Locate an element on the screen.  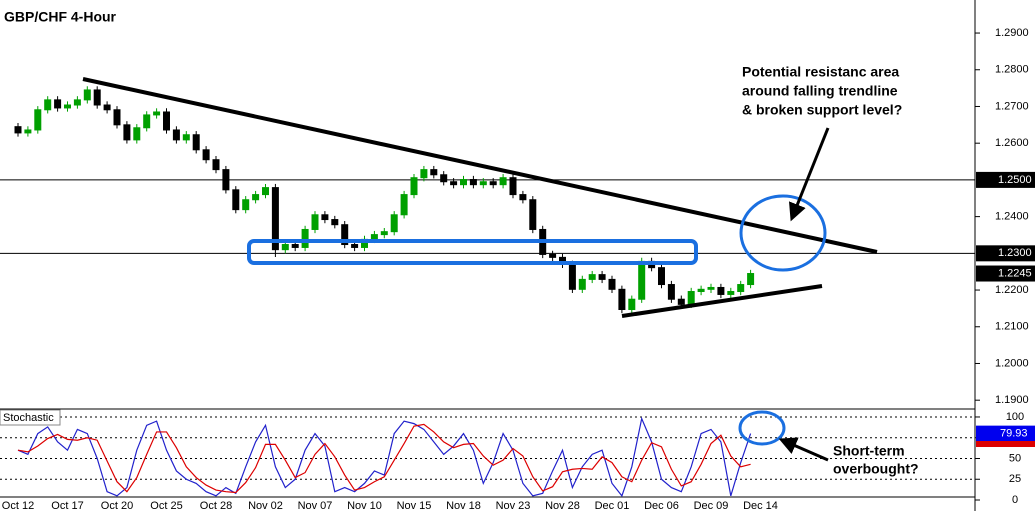
level-label: 1.2500 is located at coordinates (1015, 180).